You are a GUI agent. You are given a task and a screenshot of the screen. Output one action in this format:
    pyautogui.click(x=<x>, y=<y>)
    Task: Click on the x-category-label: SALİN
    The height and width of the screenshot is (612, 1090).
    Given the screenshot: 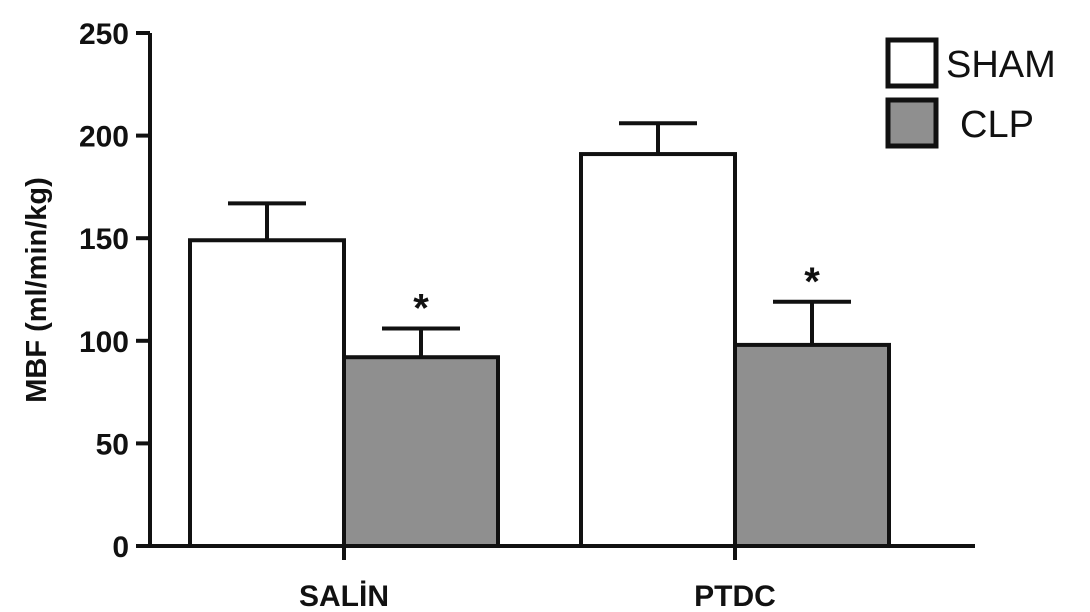 What is the action you would take?
    pyautogui.click(x=344, y=596)
    